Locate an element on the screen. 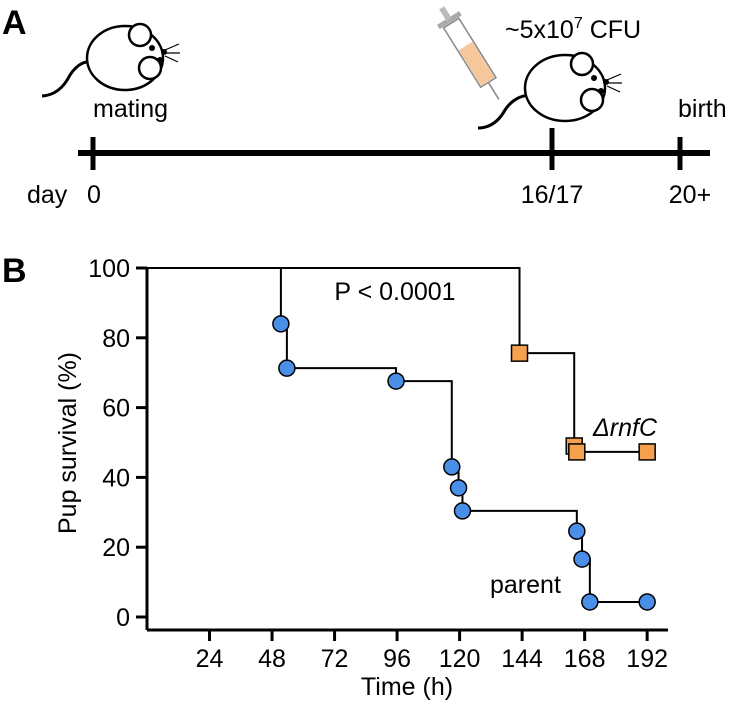  x-tick-label: 48 is located at coordinates (272, 659).